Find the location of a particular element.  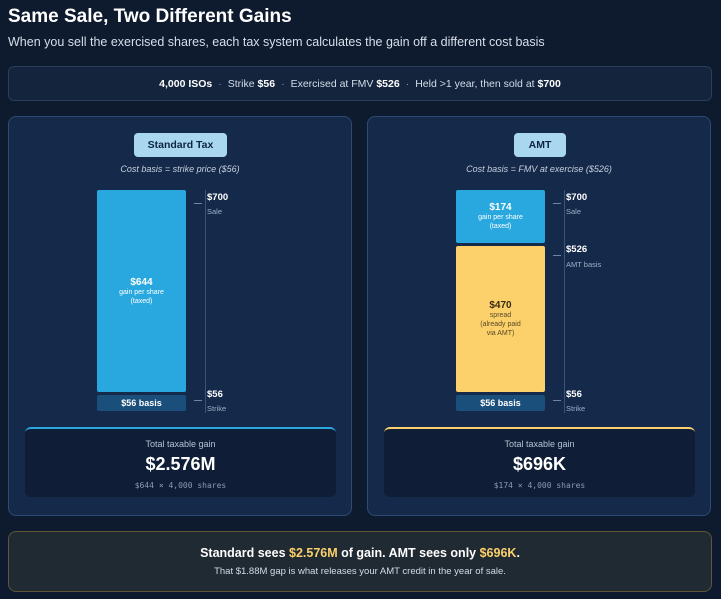

standard-tick-strike is located at coordinates (198, 400).